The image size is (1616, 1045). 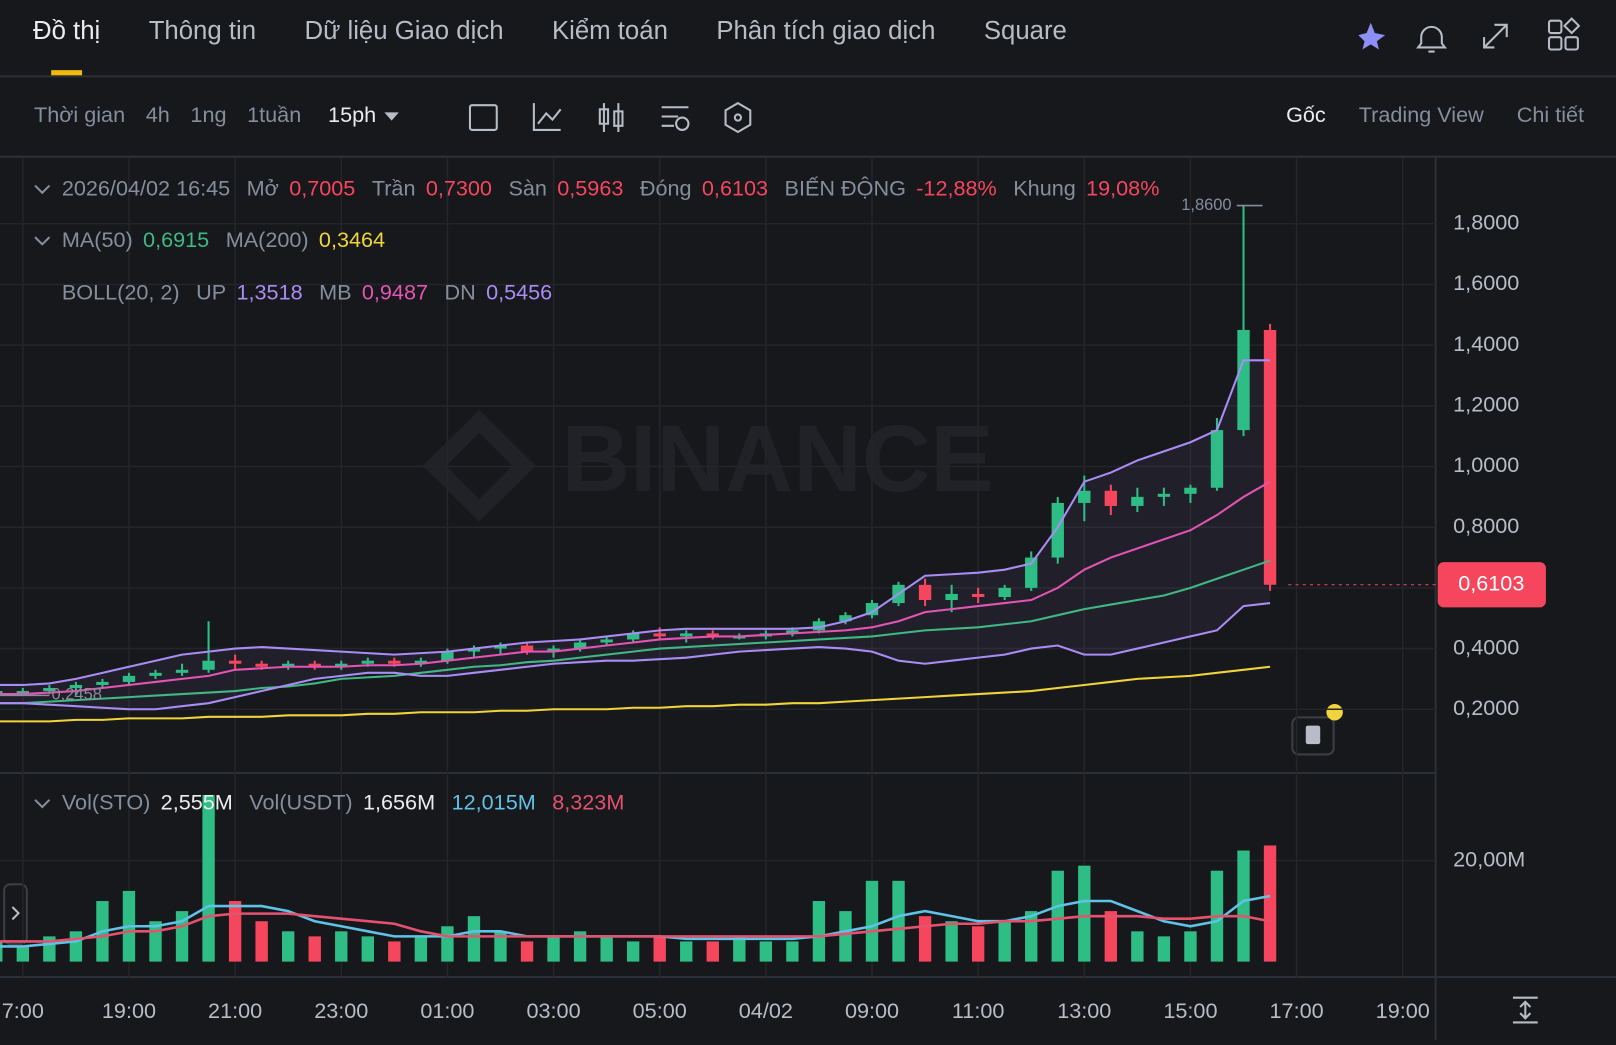 What do you see at coordinates (735, 187) in the screenshot?
I see `info-value: 0,6103` at bounding box center [735, 187].